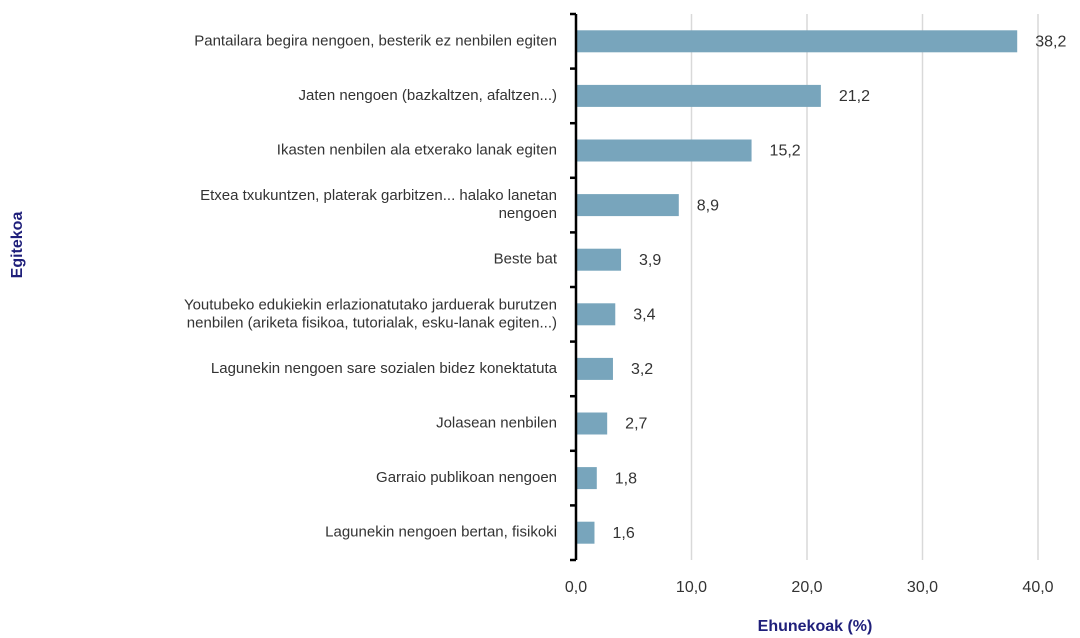  Describe the element at coordinates (708, 205) in the screenshot. I see `data-label: 8,9` at that location.